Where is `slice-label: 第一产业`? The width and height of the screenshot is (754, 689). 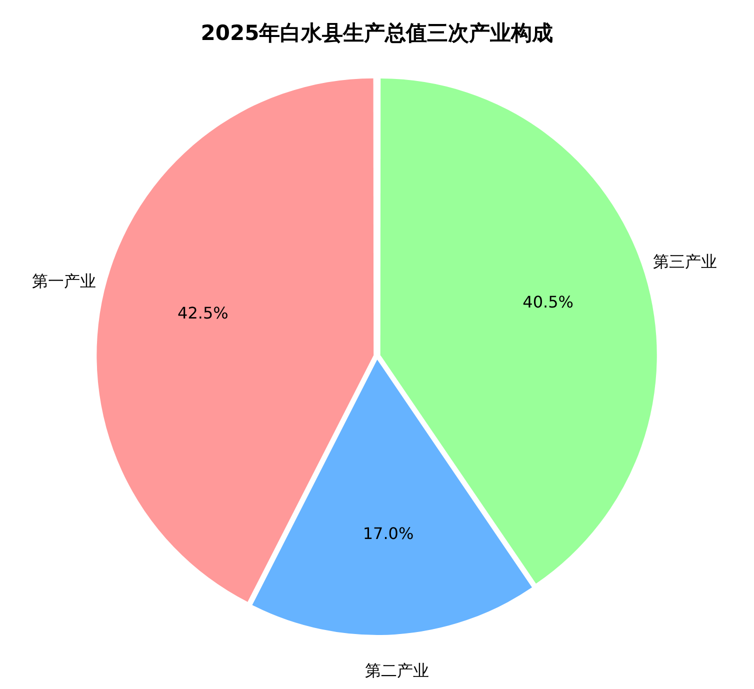
slice-label: 第一产业 is located at coordinates (64, 280).